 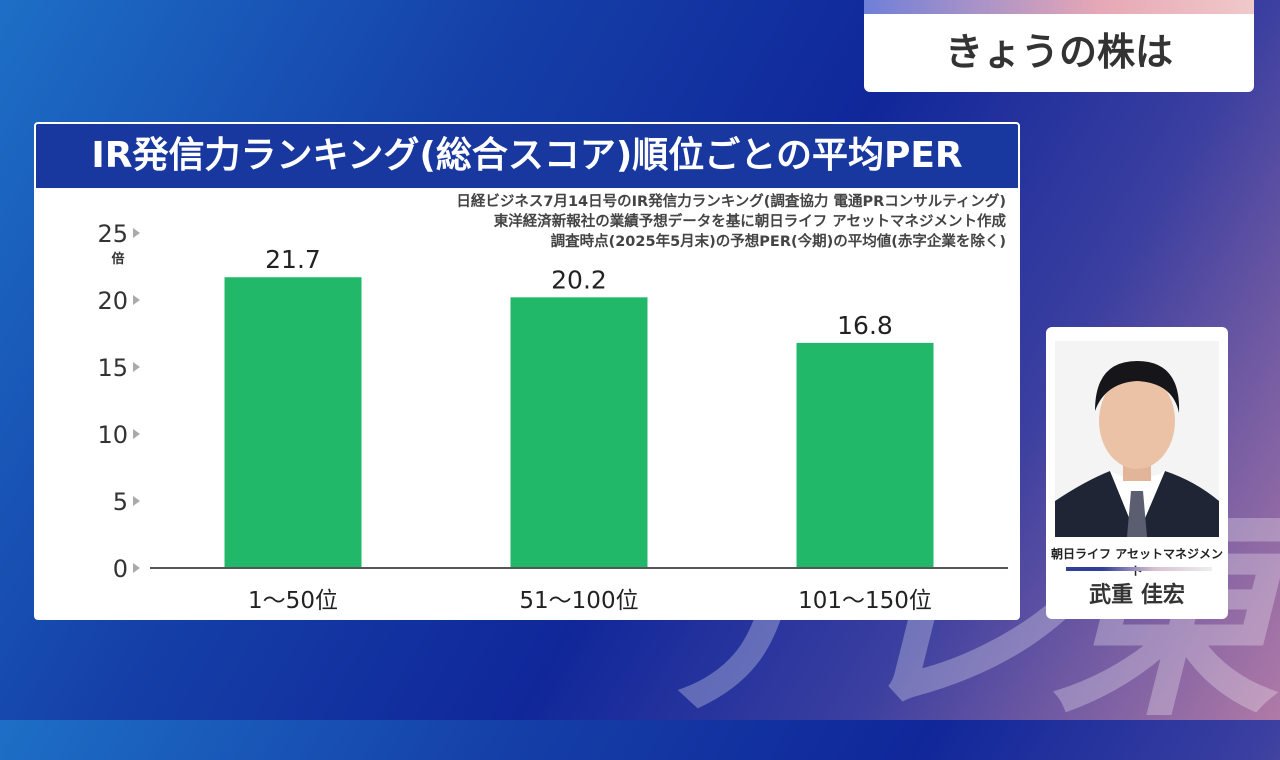 I want to click on guest-photo, so click(x=1137, y=439).